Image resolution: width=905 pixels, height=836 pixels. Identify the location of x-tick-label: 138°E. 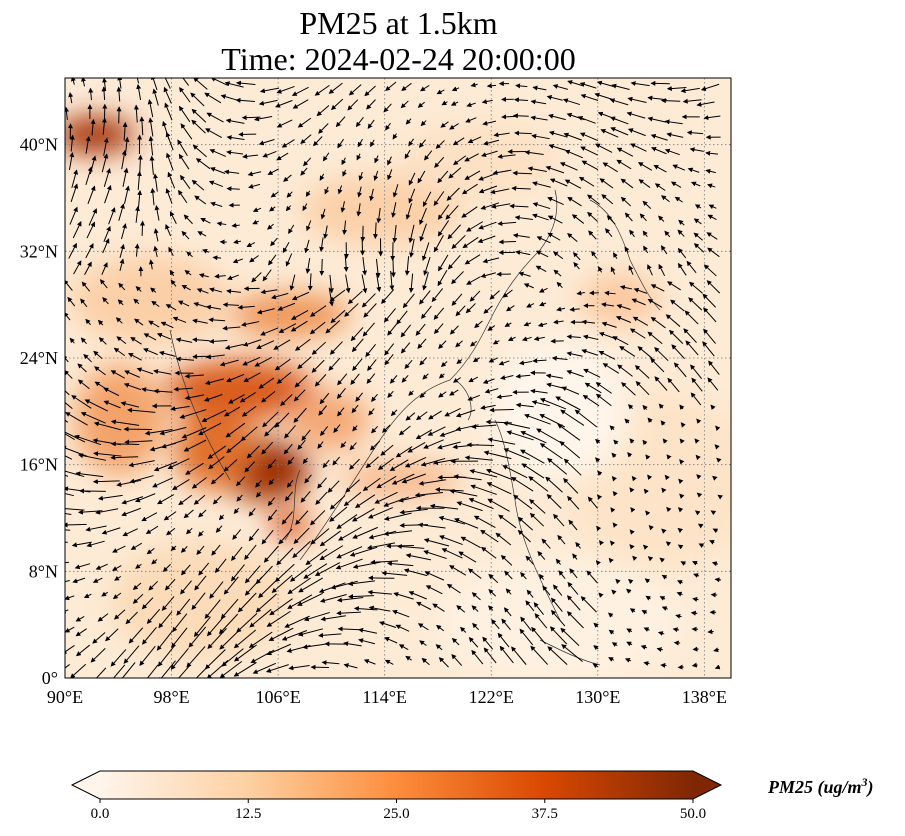
(704, 697).